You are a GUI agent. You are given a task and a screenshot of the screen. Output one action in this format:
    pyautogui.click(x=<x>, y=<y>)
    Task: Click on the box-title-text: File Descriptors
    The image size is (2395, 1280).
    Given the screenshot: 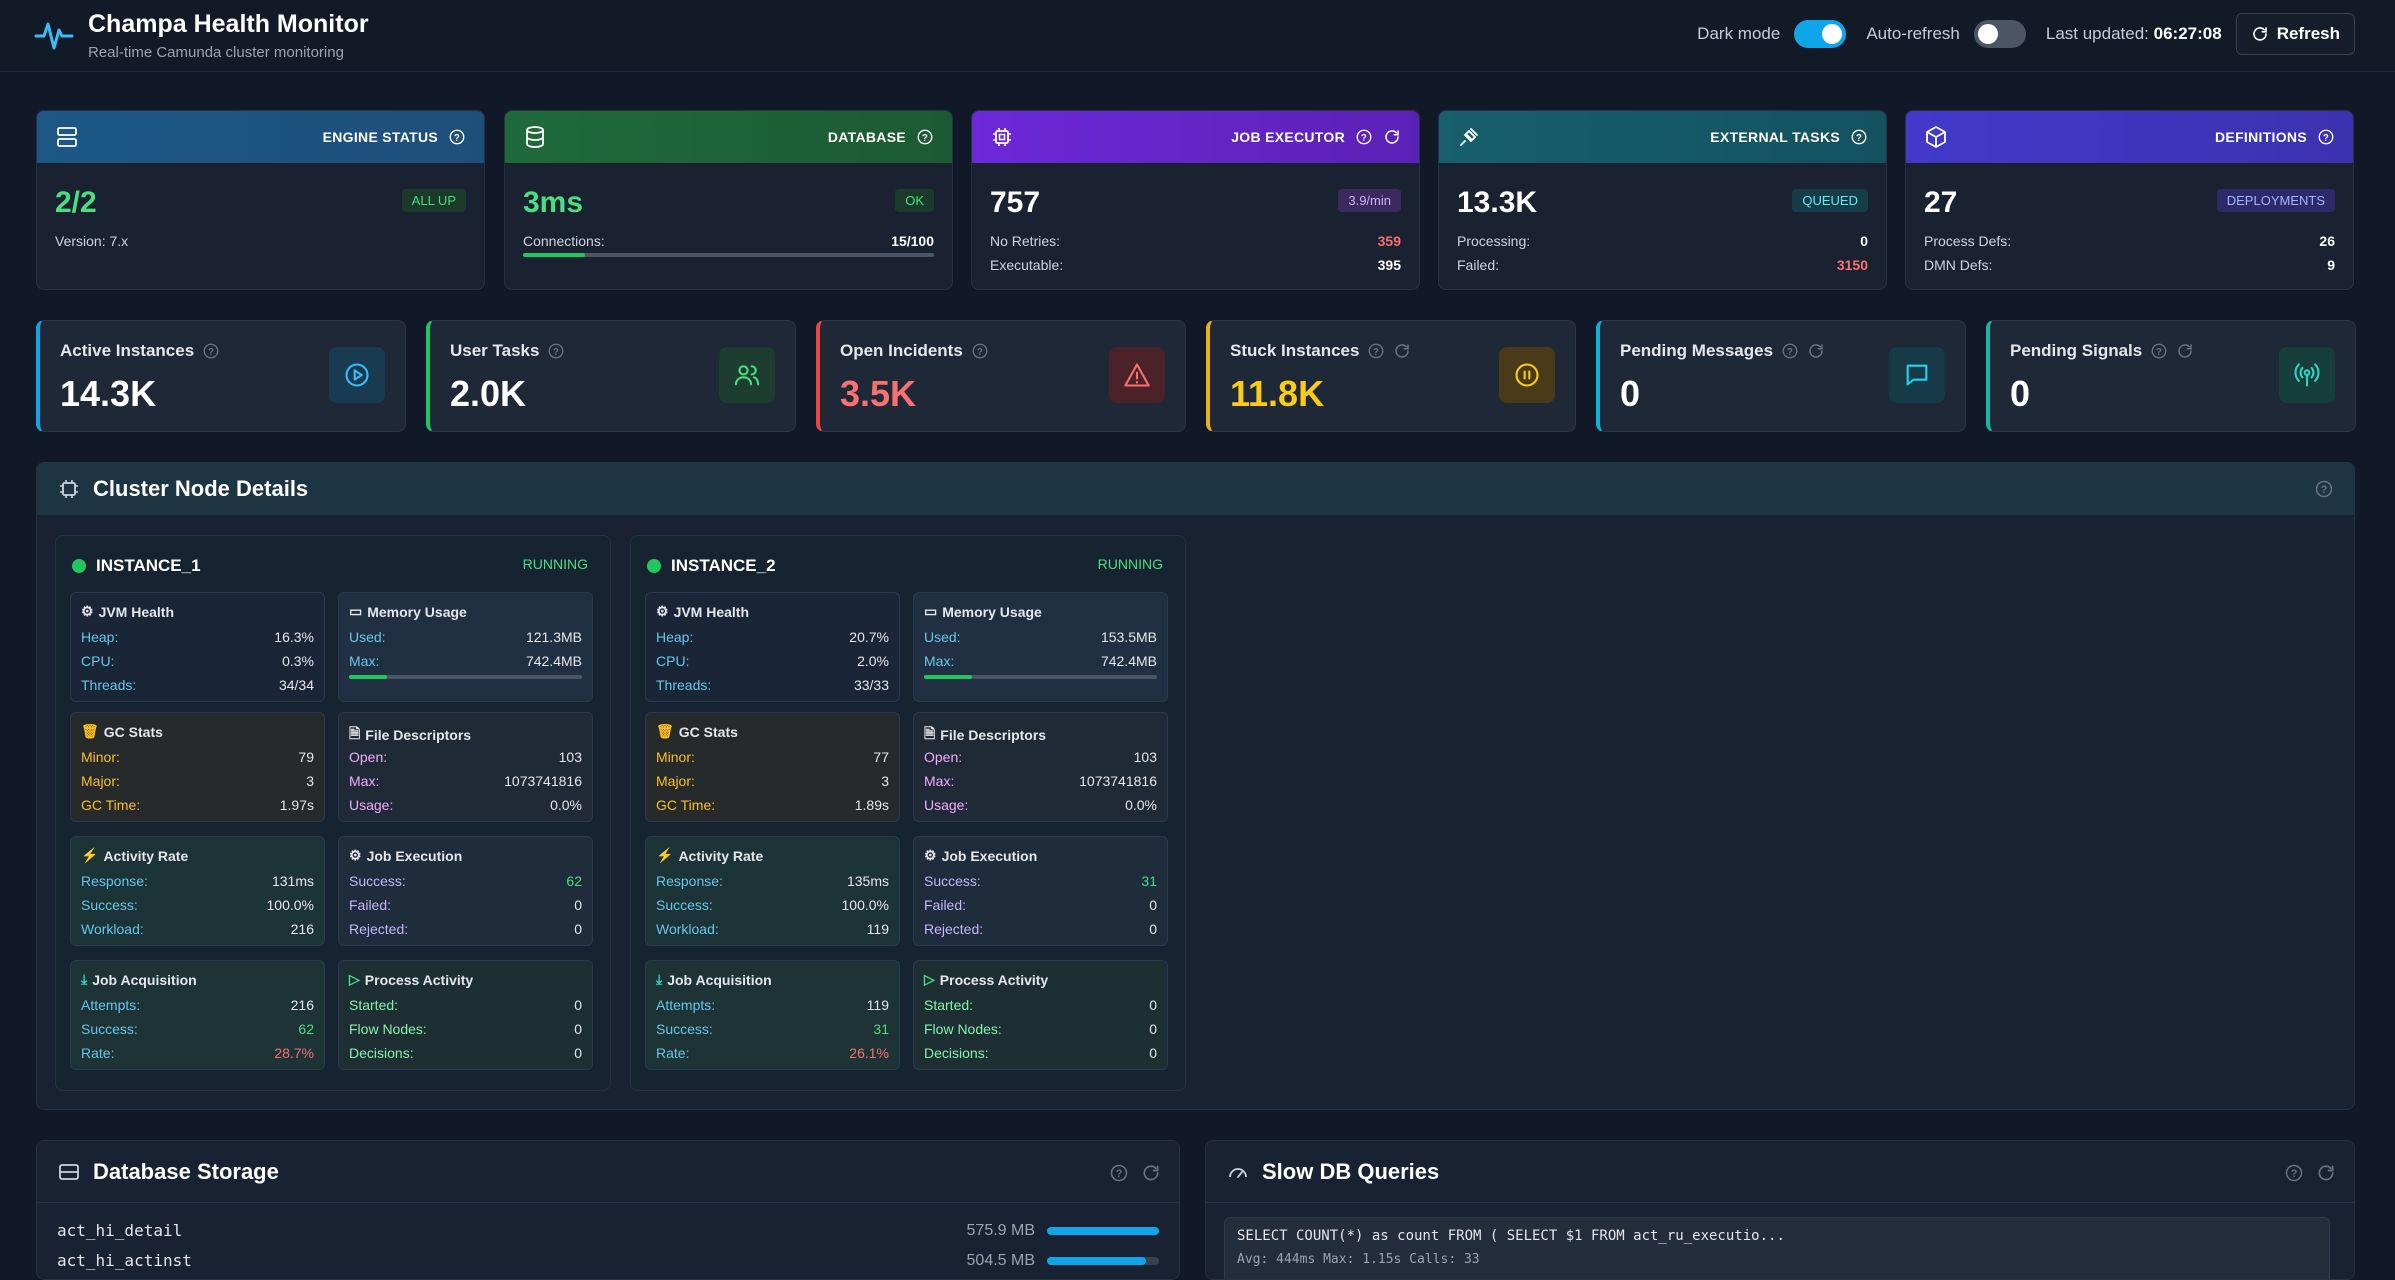 What is the action you would take?
    pyautogui.click(x=993, y=735)
    